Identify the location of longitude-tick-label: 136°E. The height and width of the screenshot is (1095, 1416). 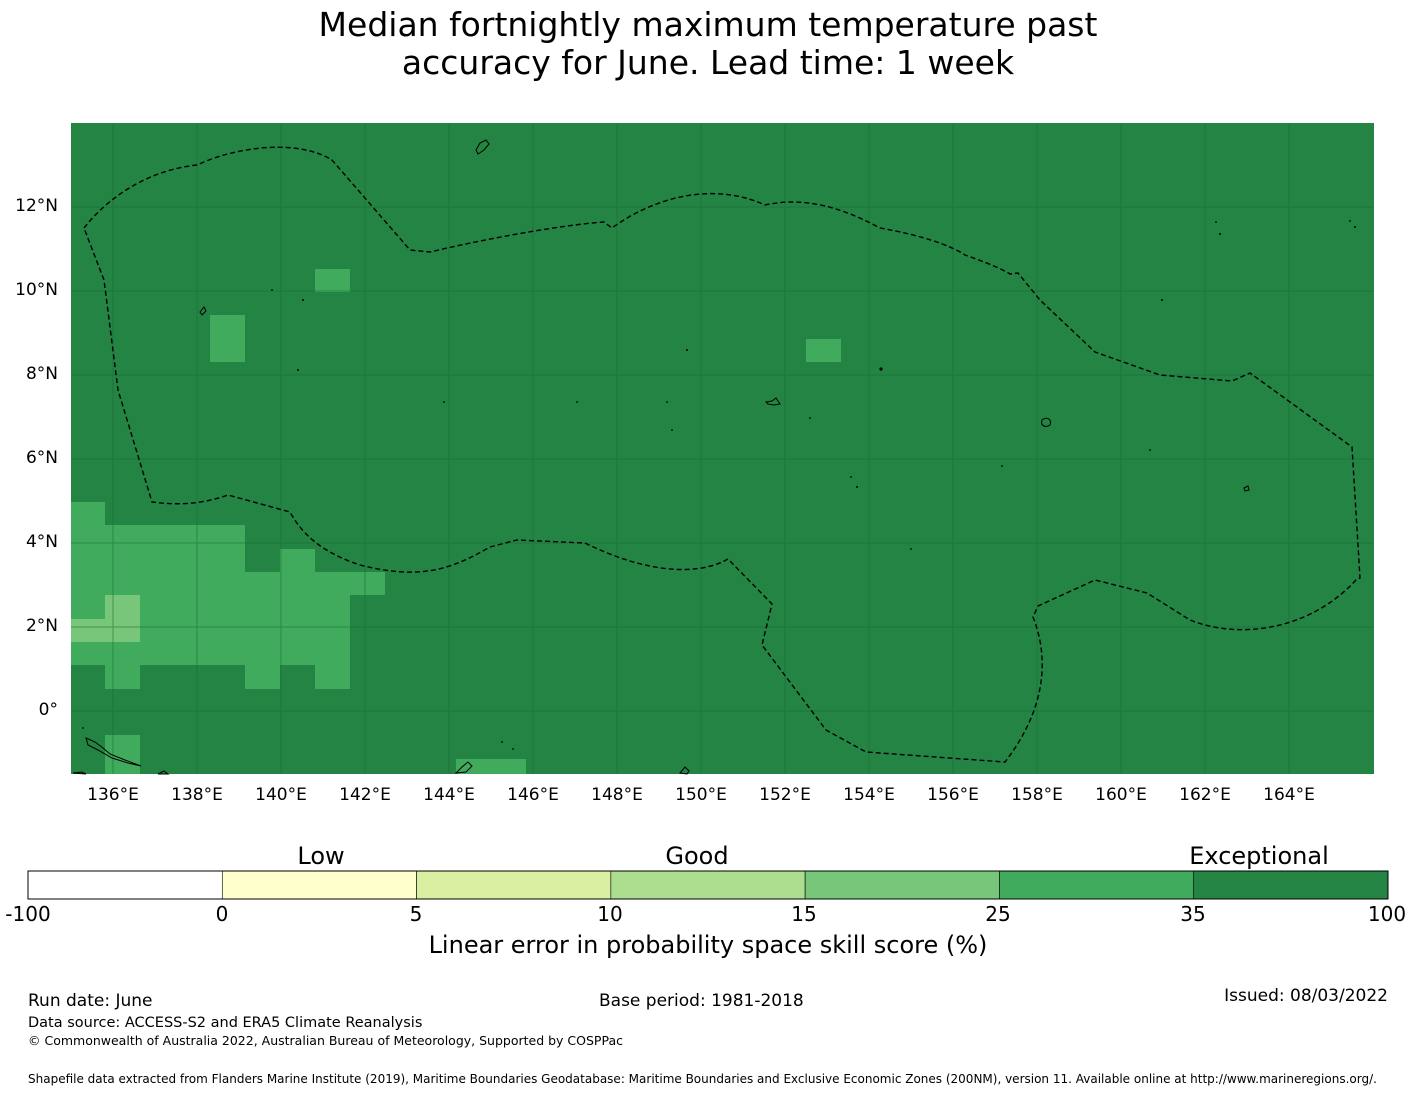
(113, 795).